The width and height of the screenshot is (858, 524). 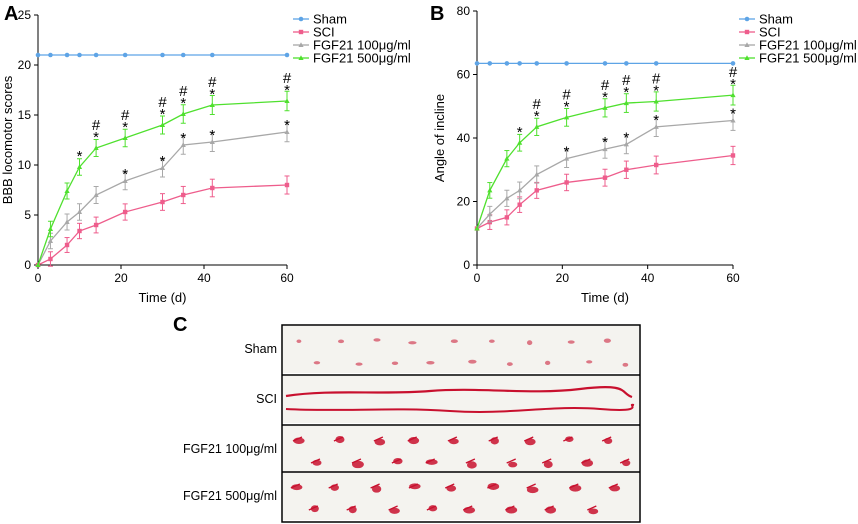 I want to click on legend-item: FGF21 500μg/ml, so click(x=798, y=58).